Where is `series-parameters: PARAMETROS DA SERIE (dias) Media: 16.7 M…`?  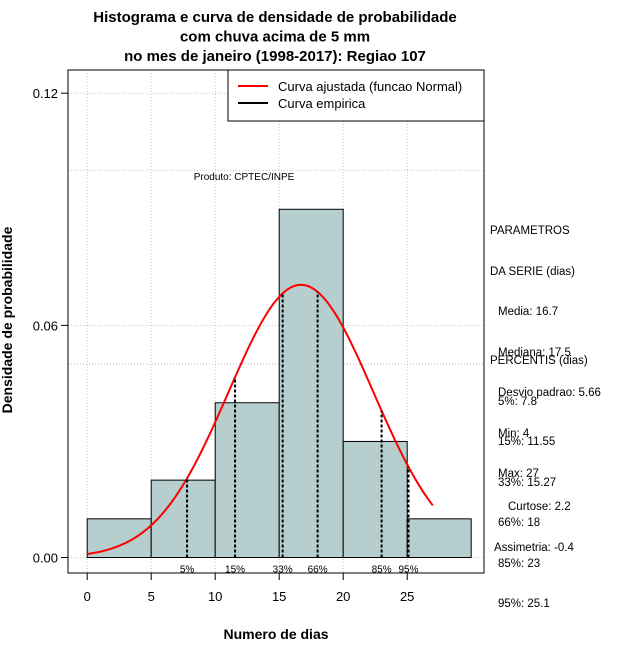
series-parameters: PARAMETROS DA SERIE (dias) Media: 16.7 M… is located at coordinates (545, 346).